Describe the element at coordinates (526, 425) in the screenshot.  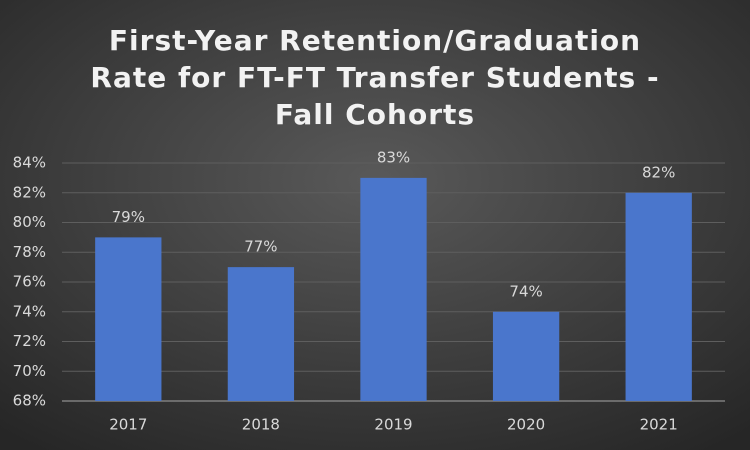
I see `x-tick-label: 2020` at that location.